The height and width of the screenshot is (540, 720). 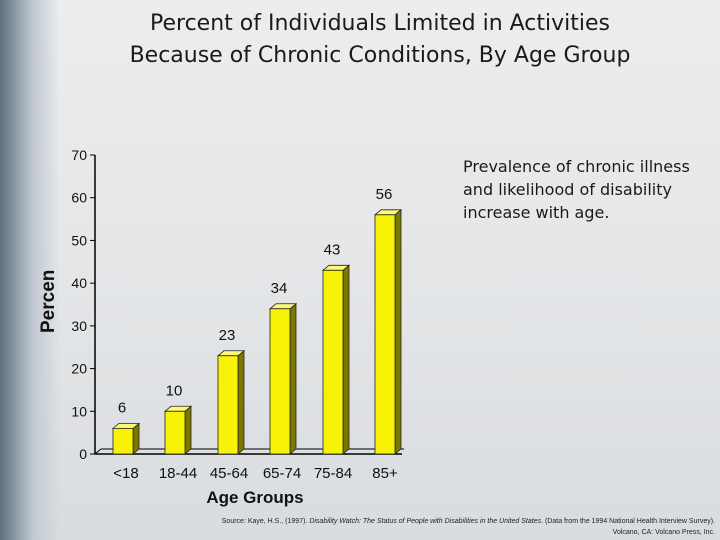 I want to click on bar-value-label: 56, so click(x=384, y=194).